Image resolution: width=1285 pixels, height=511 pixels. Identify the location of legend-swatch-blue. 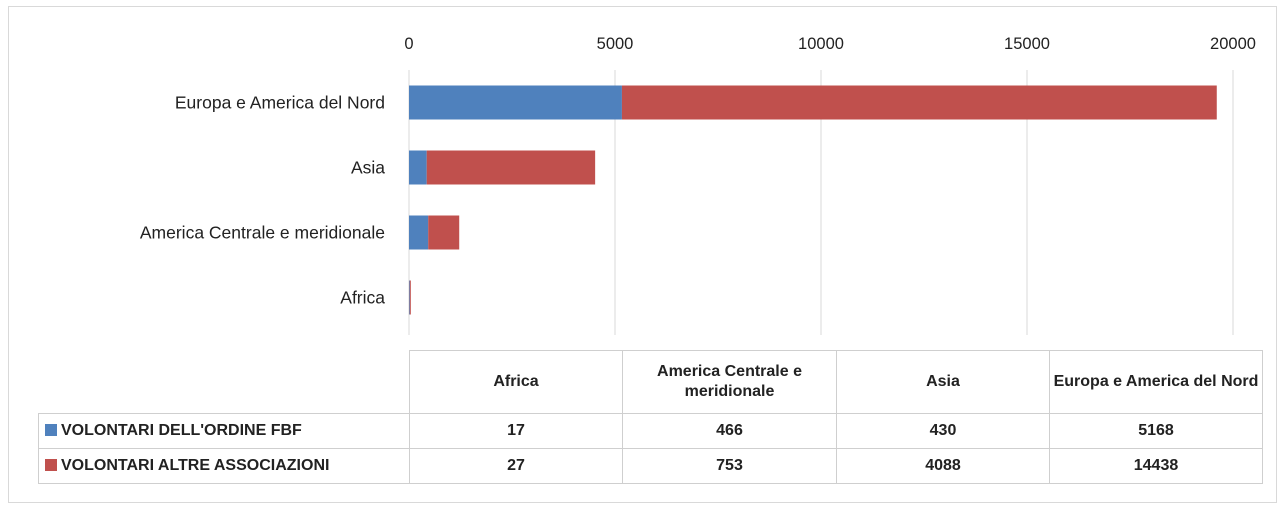
(51, 430).